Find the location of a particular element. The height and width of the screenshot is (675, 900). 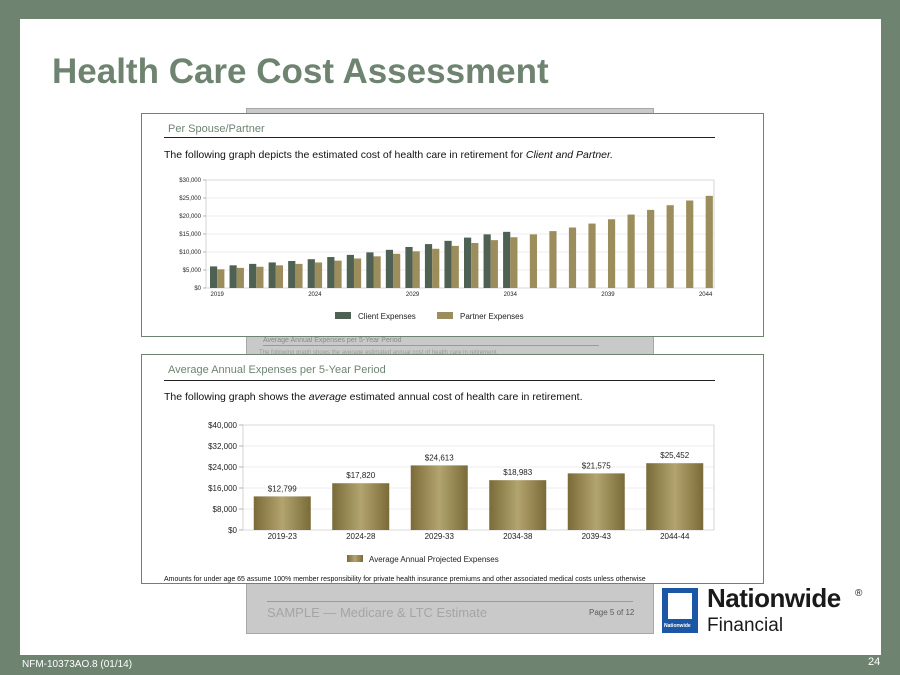

chart2-data-label: $25,452 is located at coordinates (674, 455).